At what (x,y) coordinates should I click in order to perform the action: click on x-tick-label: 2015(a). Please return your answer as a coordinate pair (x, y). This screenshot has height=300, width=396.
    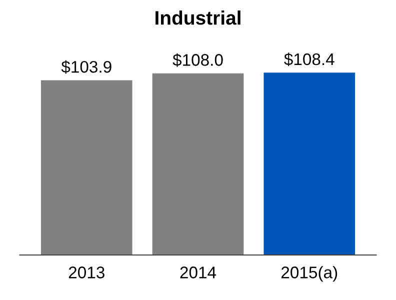
    Looking at the image, I should click on (309, 274).